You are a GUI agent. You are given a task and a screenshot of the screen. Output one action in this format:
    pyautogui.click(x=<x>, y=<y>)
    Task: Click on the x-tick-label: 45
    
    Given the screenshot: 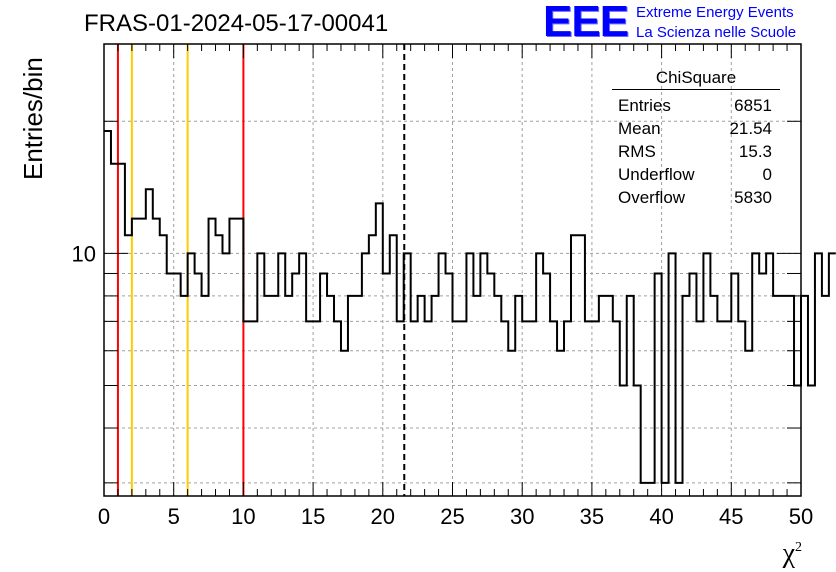 What is the action you would take?
    pyautogui.click(x=731, y=516)
    